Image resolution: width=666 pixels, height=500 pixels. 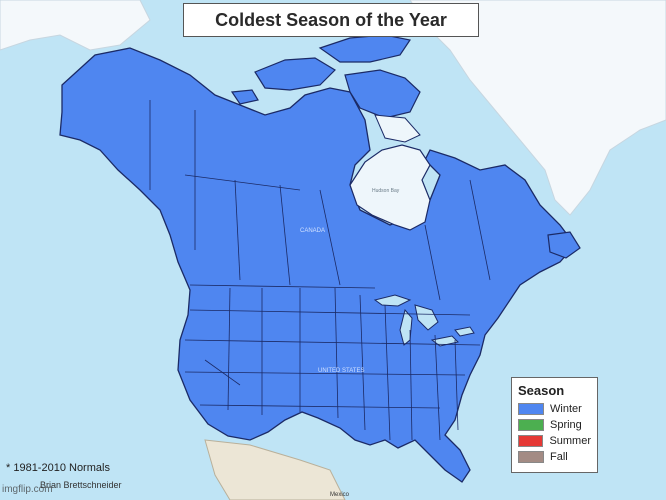 I want to click on legend-item-fall: Fall, so click(x=554, y=457).